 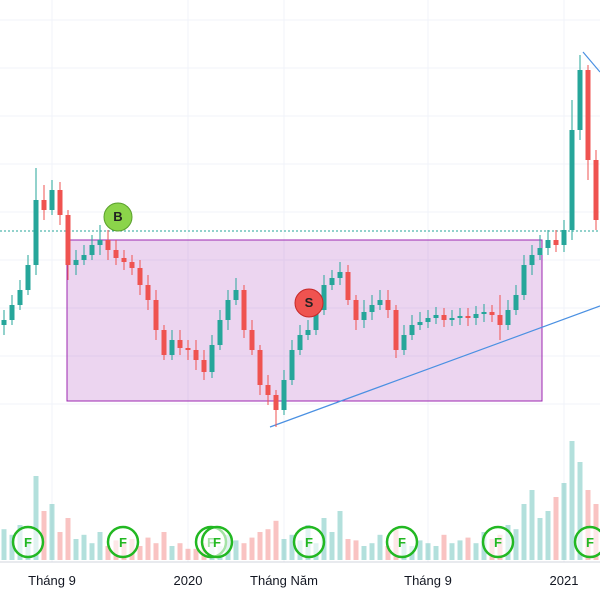 What do you see at coordinates (284, 580) in the screenshot?
I see `x-tick-label: Tháng Năm` at bounding box center [284, 580].